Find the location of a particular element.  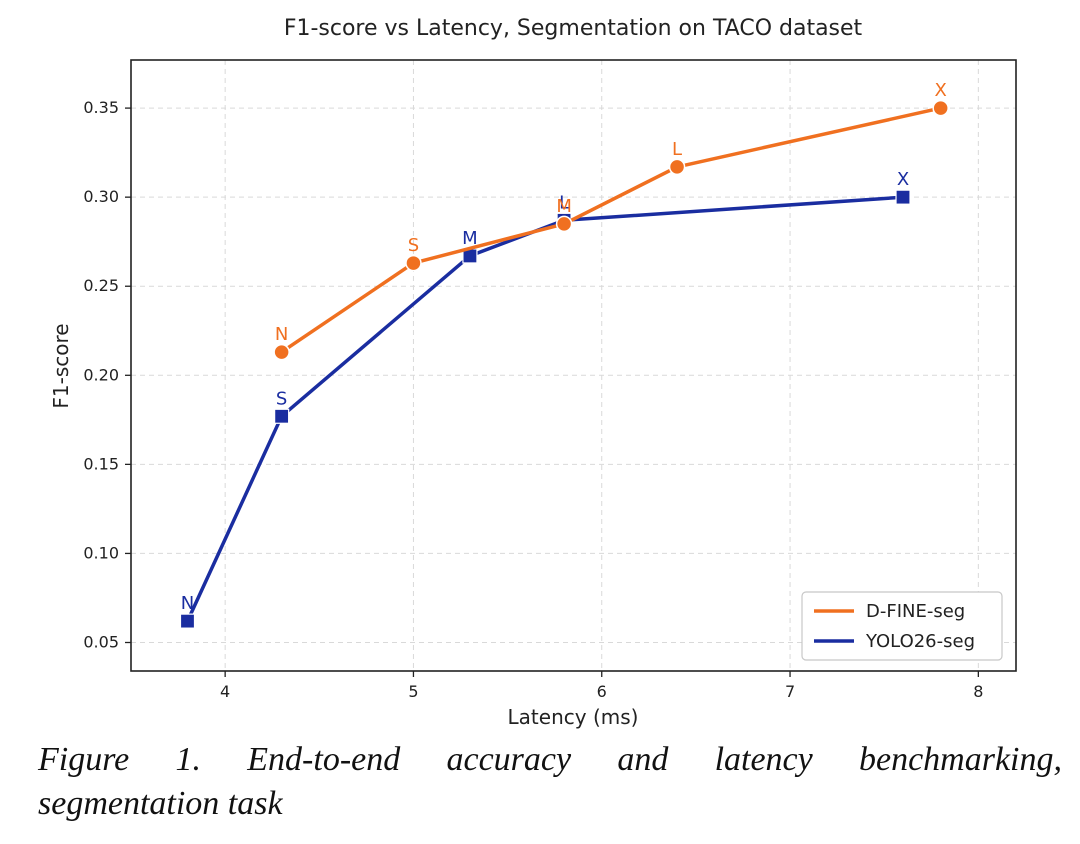

y-tick-label: 0.20 is located at coordinates (101, 374).